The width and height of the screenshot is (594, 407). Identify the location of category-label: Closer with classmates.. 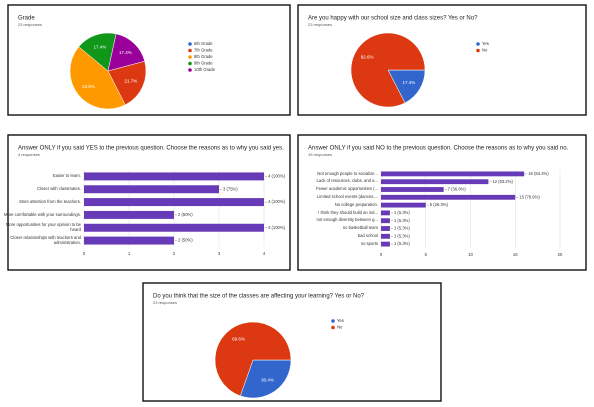
(59, 189).